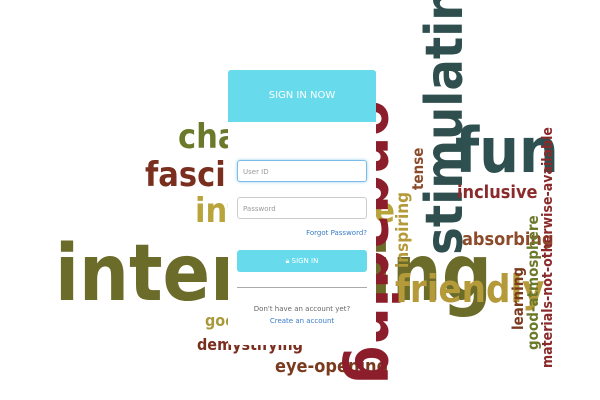  Describe the element at coordinates (288, 261) in the screenshot. I see `lock-icon: 🔒︎` at that location.